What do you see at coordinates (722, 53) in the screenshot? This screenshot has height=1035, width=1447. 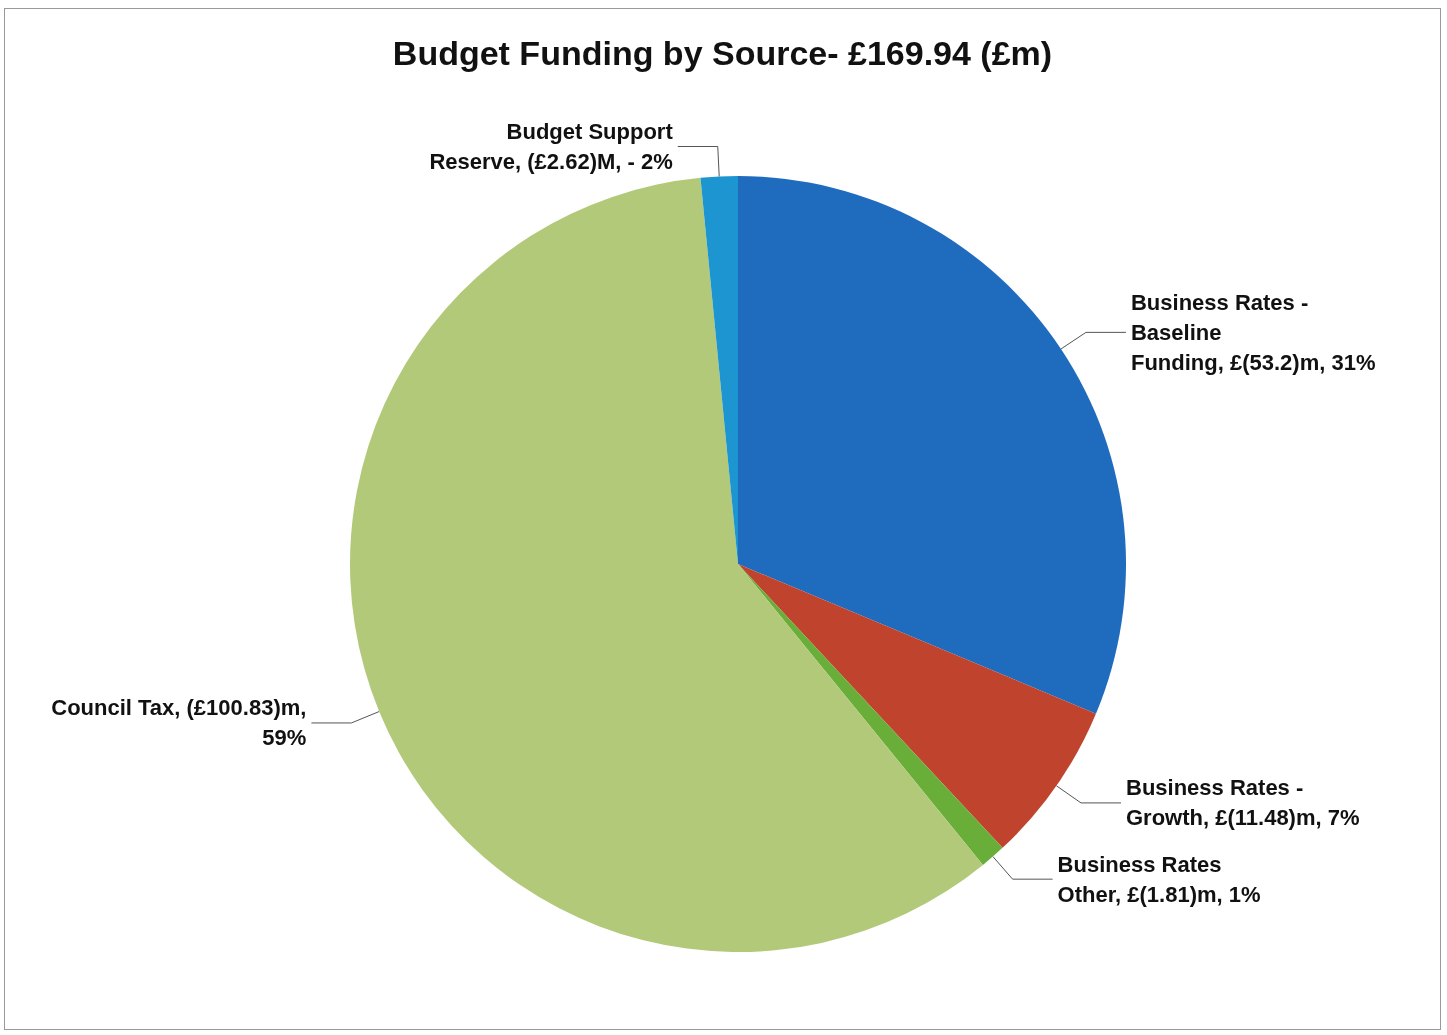 I see `chart-title: Budget Funding by Source- £169.94 (£m)` at bounding box center [722, 53].